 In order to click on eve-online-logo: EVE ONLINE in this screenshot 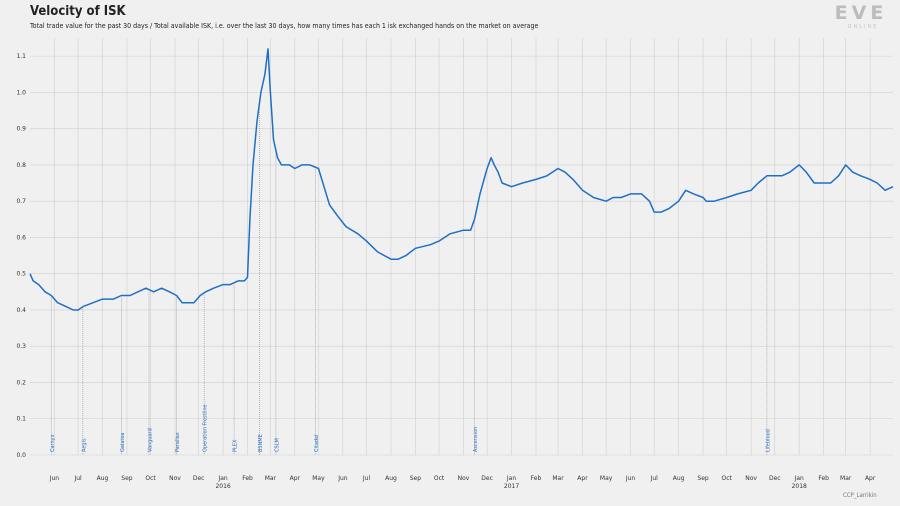, I will do `click(861, 16)`.